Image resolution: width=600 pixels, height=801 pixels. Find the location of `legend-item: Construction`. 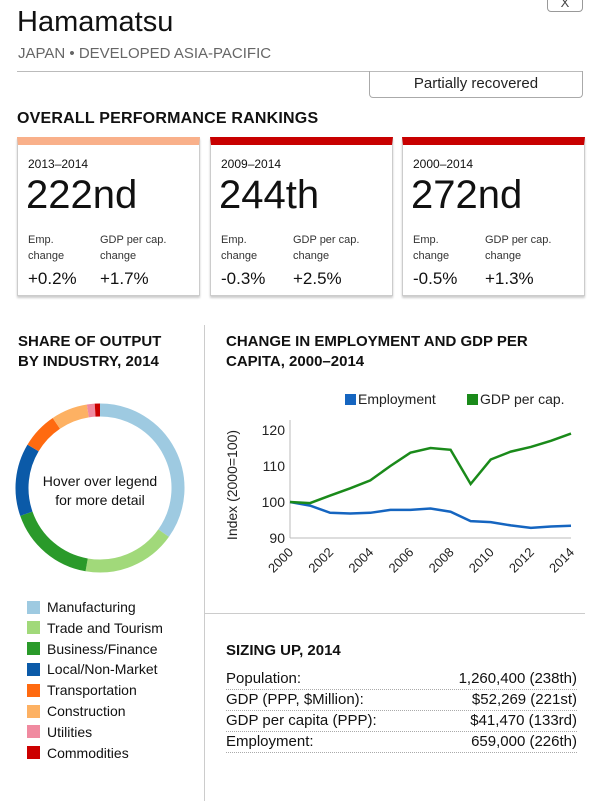

legend-item: Construction is located at coordinates (76, 711).